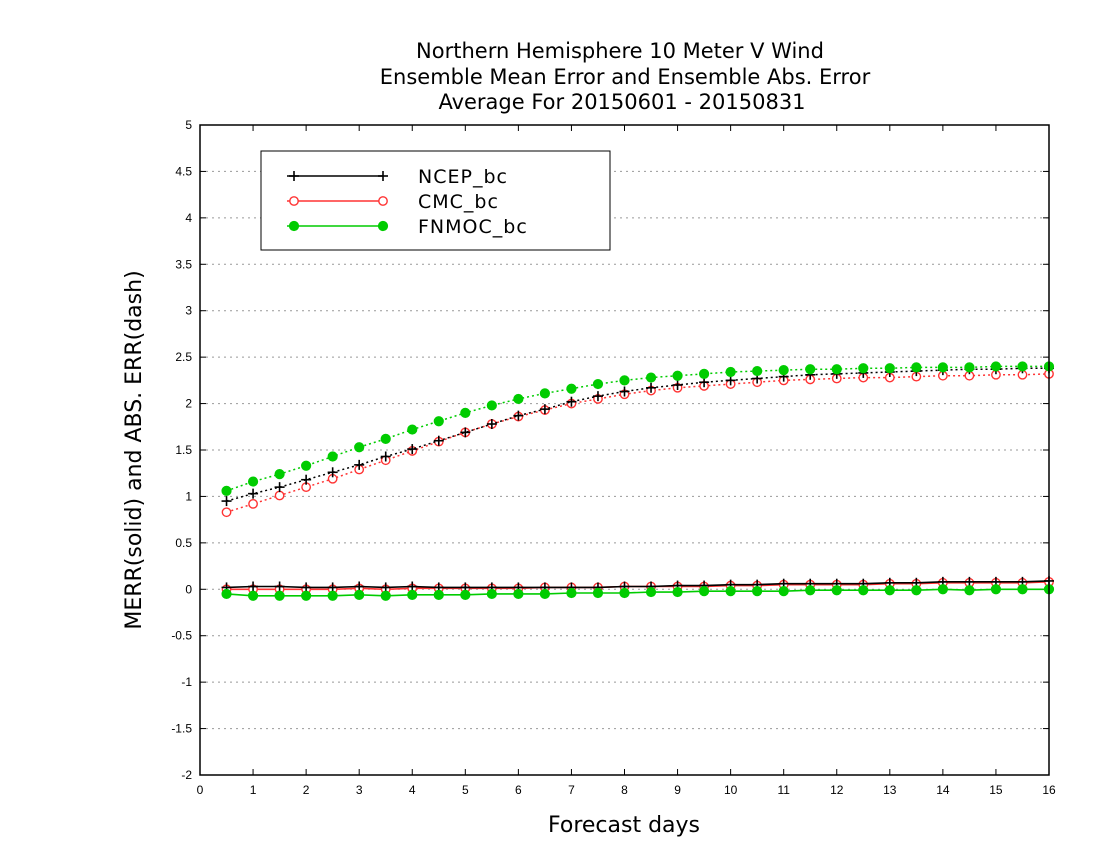  What do you see at coordinates (188, 589) in the screenshot?
I see `y-tick-label: 0` at bounding box center [188, 589].